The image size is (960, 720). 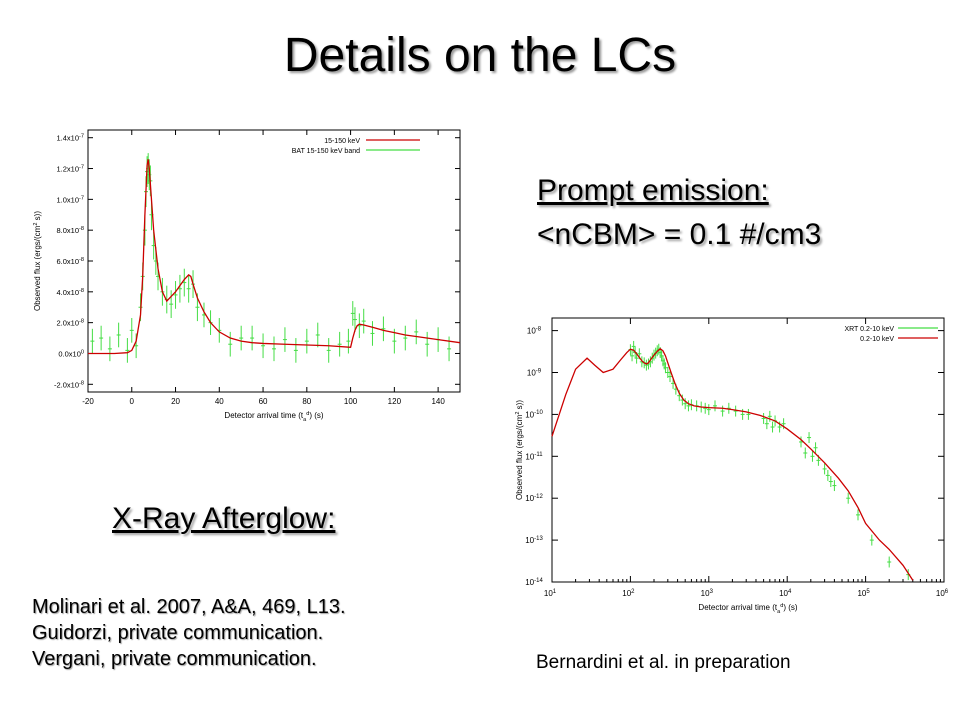 I want to click on y-tick-label: 4.0x10⁻⁸, so click(x=70, y=292).